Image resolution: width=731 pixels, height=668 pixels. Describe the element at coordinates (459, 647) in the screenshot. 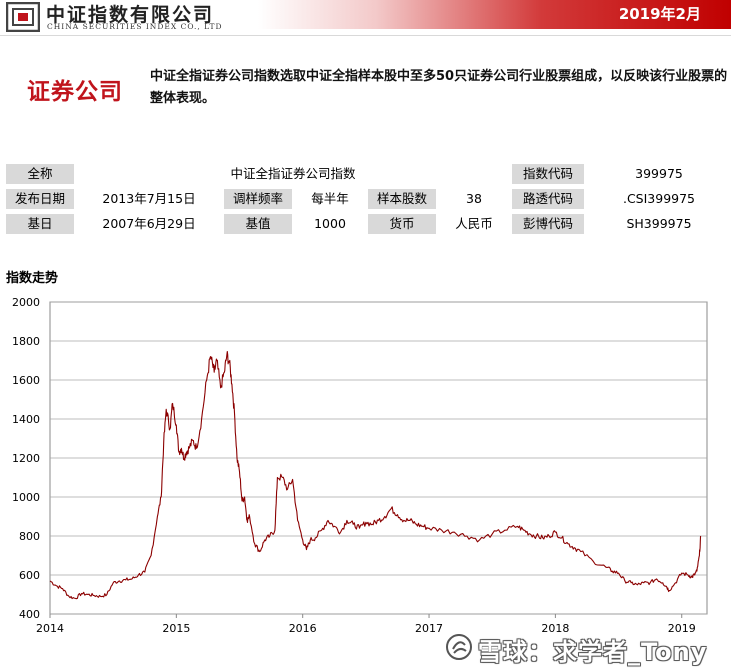

I see `snowball-logo-icon` at that location.